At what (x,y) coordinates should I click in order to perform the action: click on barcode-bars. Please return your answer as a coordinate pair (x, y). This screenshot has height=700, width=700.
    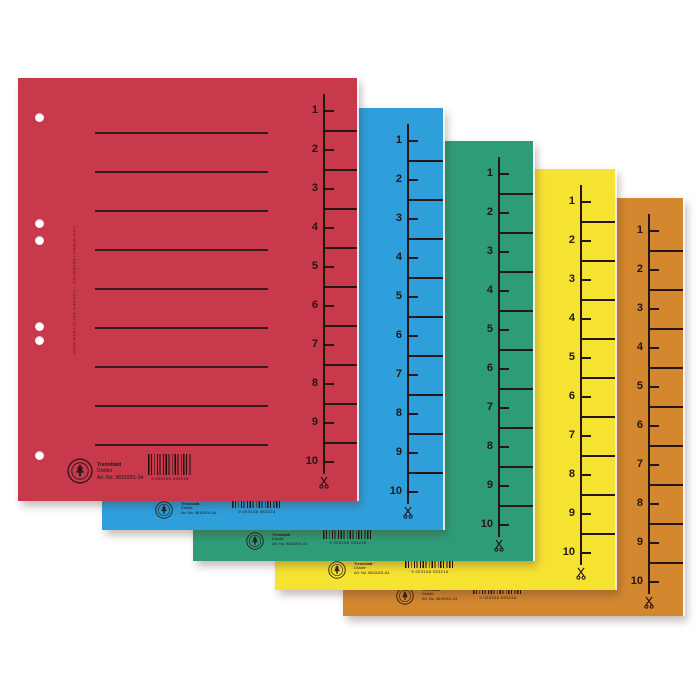
    Looking at the image, I should click on (348, 533).